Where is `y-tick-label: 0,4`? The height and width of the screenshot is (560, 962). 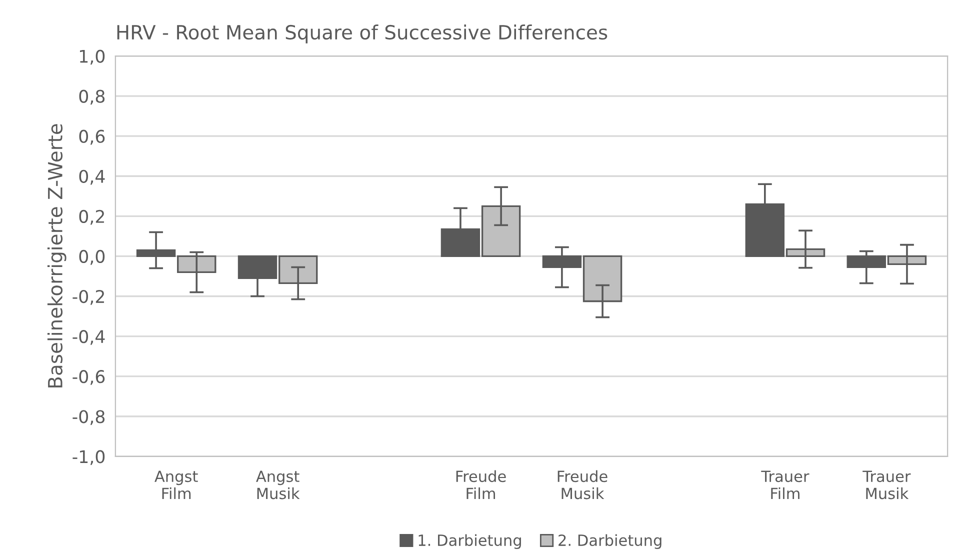 y-tick-label: 0,4 is located at coordinates (92, 177).